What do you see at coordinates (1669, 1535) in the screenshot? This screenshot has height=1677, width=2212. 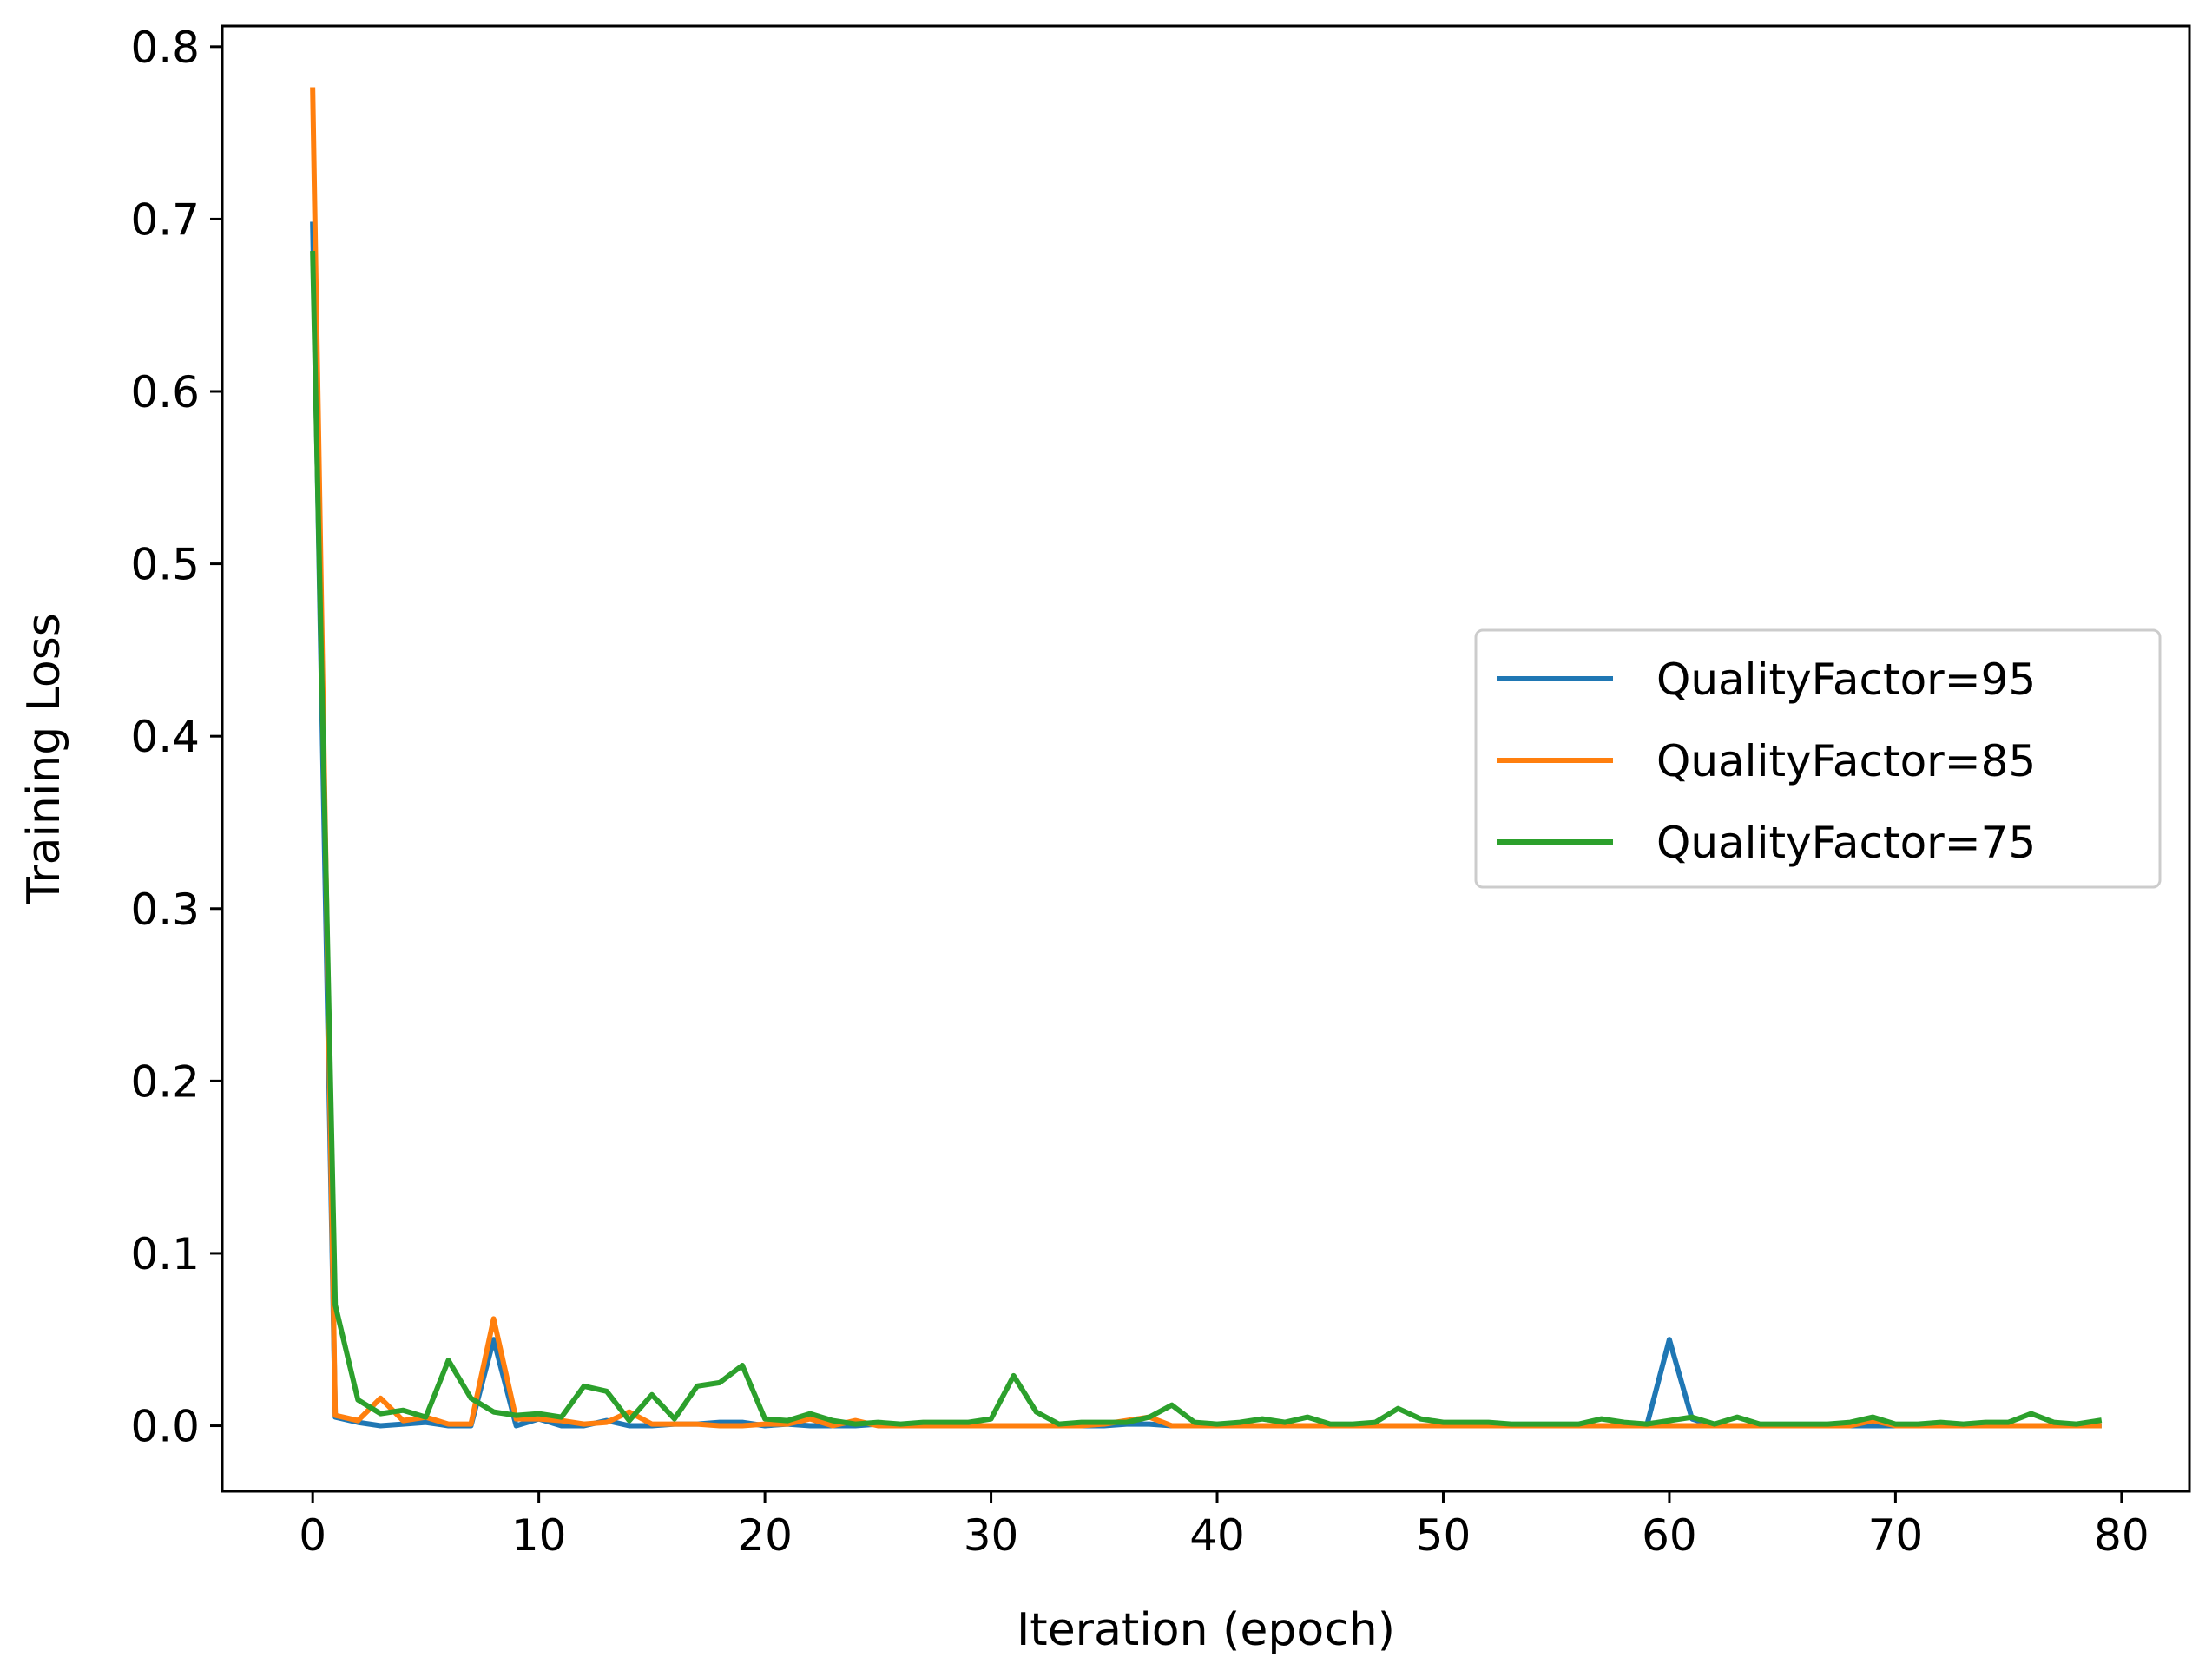 I see `x-tick-label: 60` at bounding box center [1669, 1535].